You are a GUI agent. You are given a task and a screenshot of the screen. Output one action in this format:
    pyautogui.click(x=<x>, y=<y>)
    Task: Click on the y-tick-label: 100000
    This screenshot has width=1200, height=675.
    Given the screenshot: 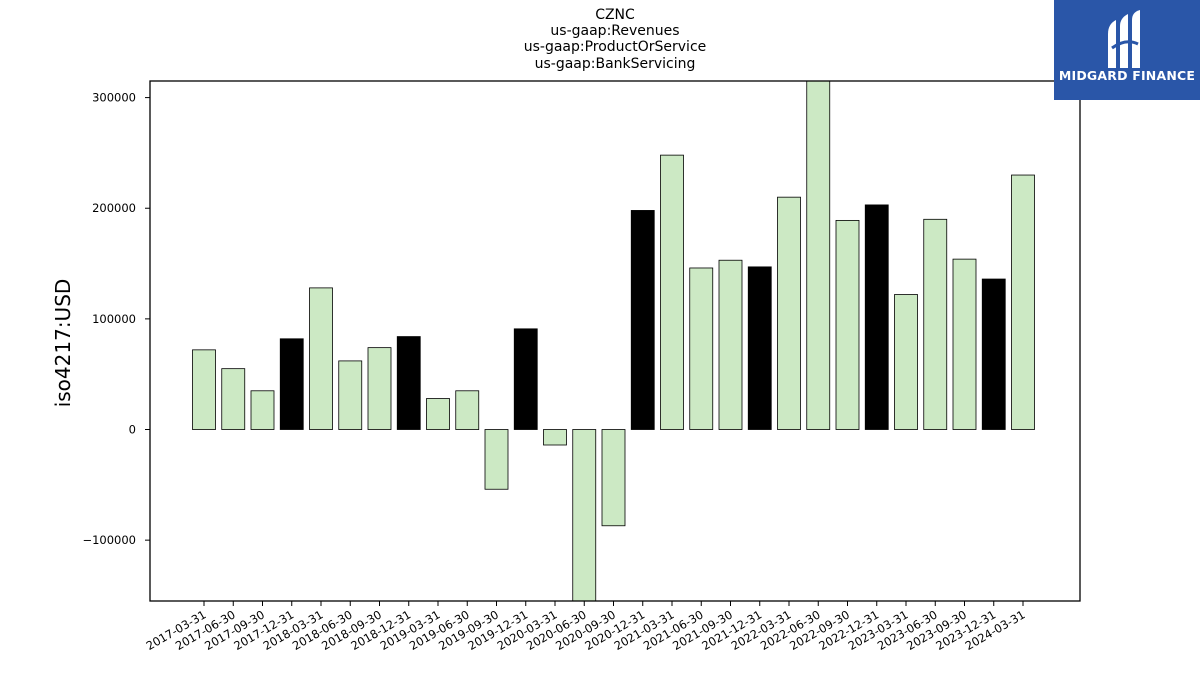 What is the action you would take?
    pyautogui.click(x=114, y=319)
    